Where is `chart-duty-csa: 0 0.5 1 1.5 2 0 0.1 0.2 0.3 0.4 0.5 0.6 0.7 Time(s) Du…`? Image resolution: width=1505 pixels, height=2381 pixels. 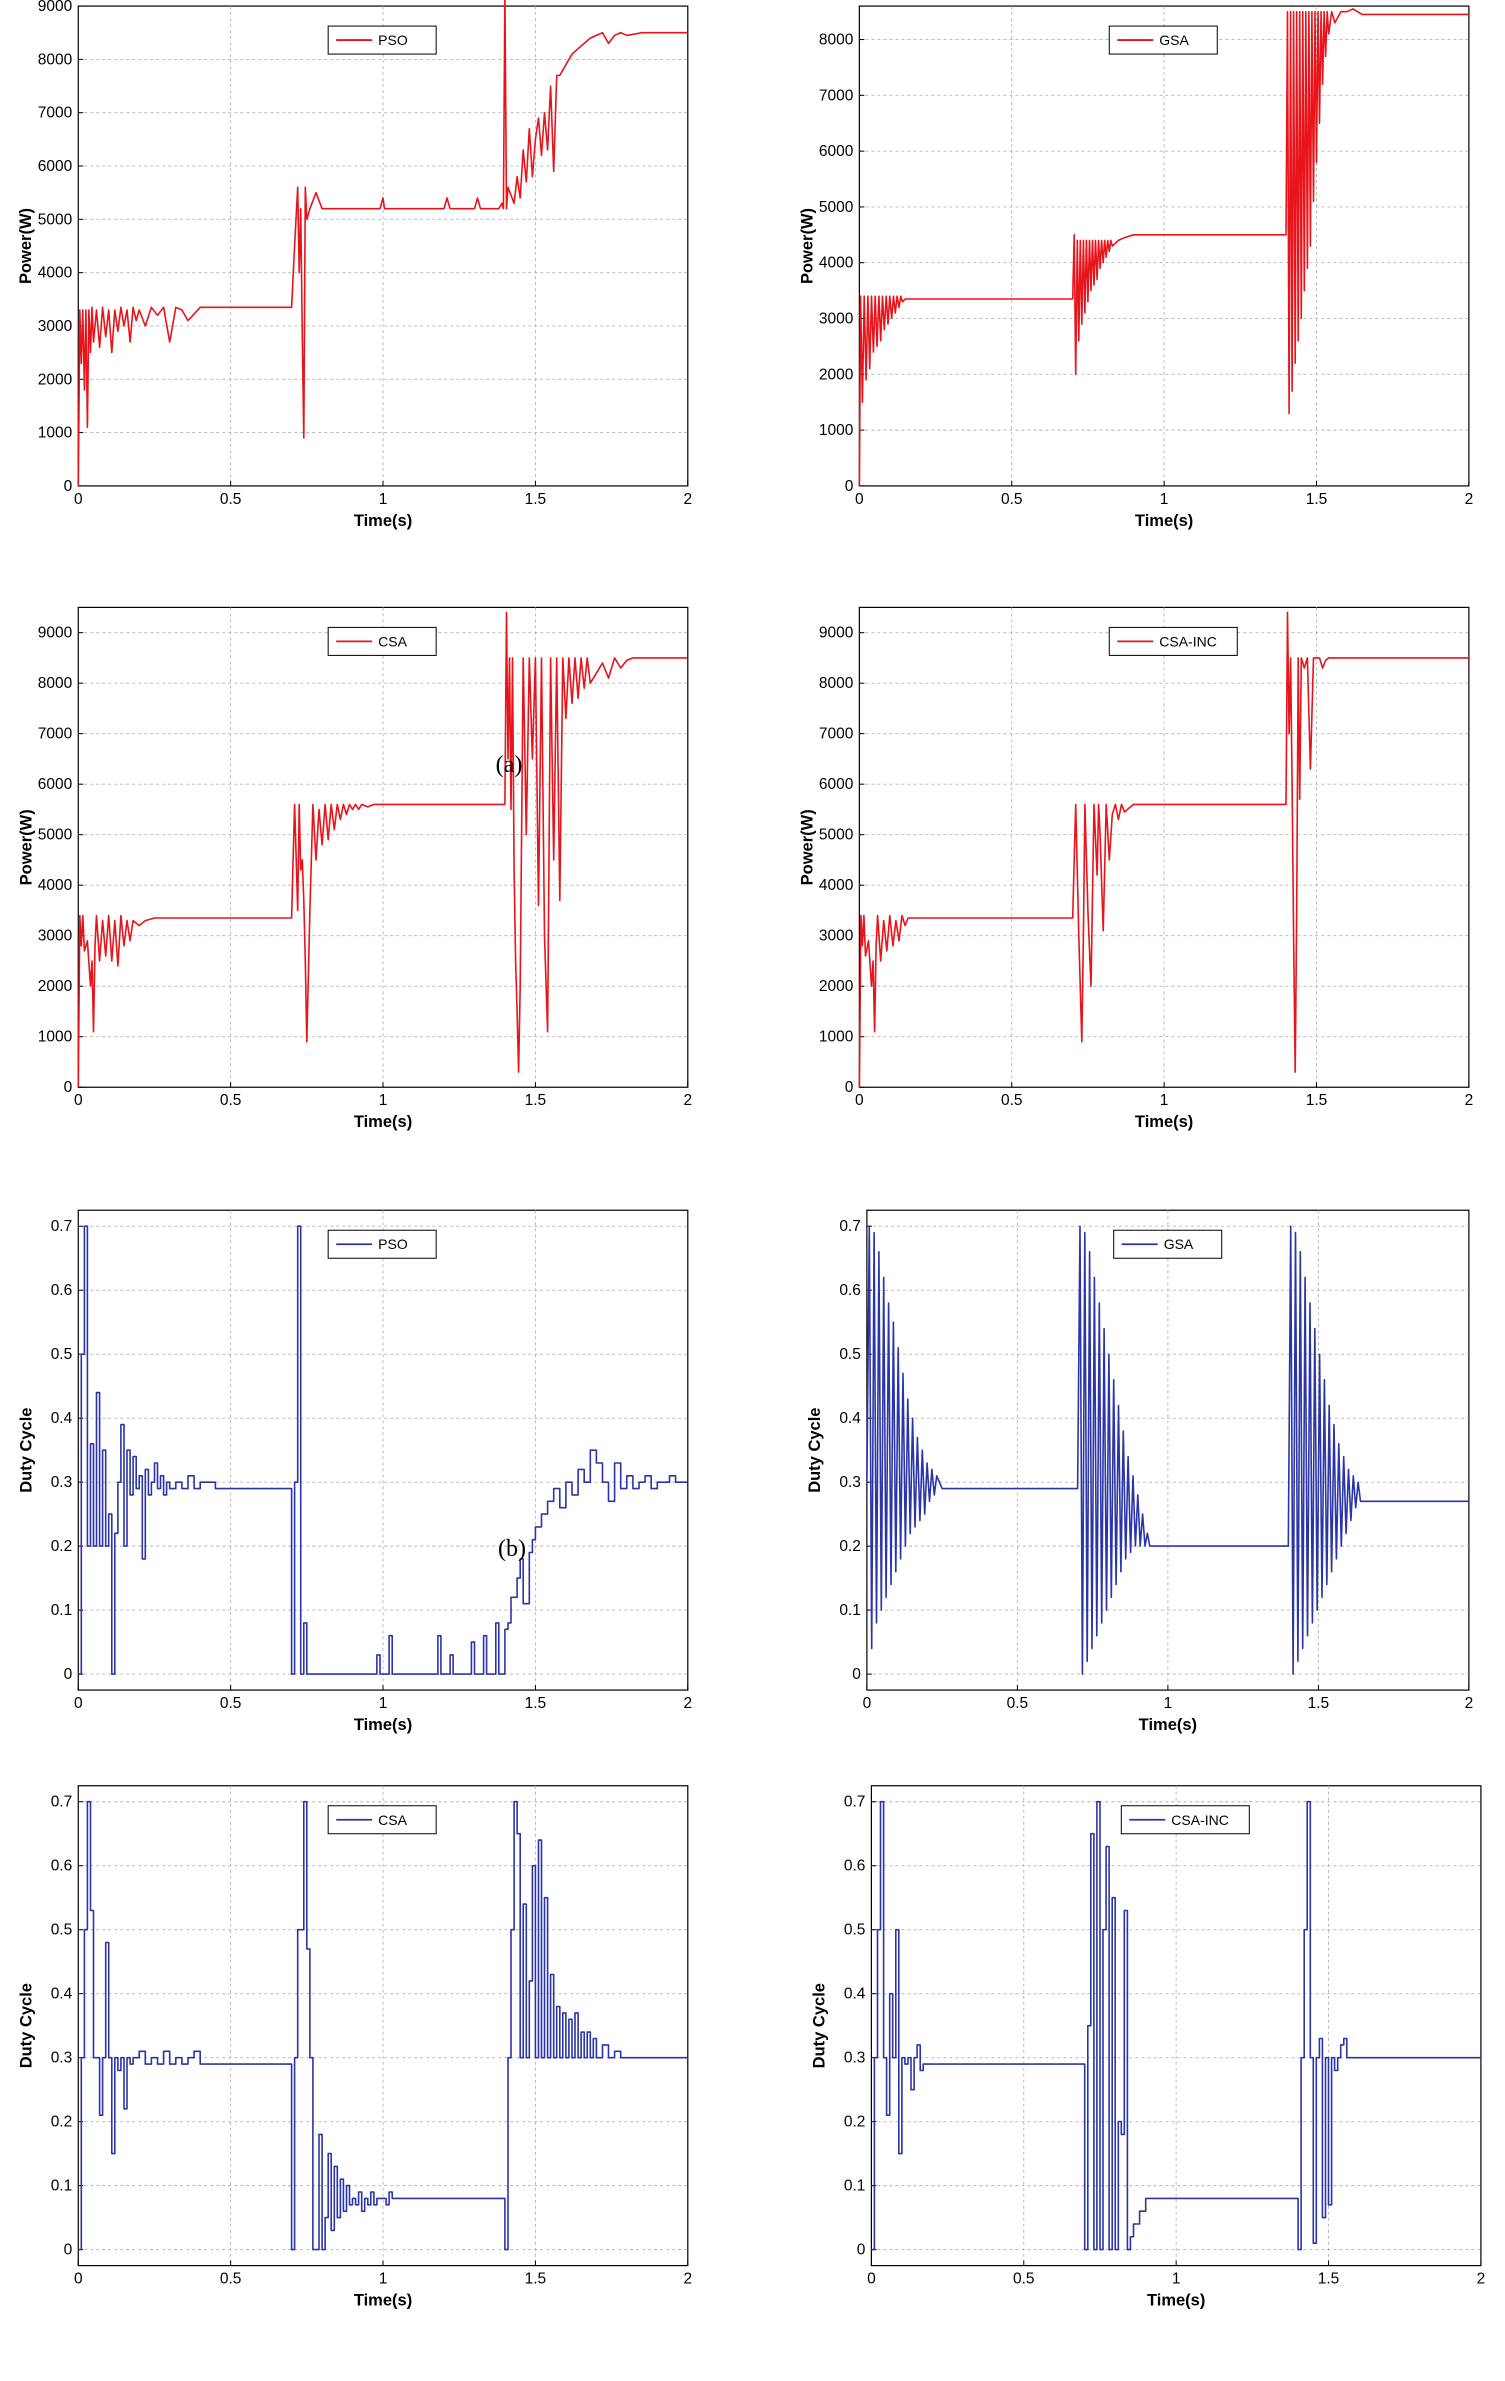
chart-duty-csa: 0 0.5 1 1.5 2 0 0.1 0.2 0.3 0.4 0.5 0.6 0.7 Time(s) Du… is located at coordinates (354, 2047).